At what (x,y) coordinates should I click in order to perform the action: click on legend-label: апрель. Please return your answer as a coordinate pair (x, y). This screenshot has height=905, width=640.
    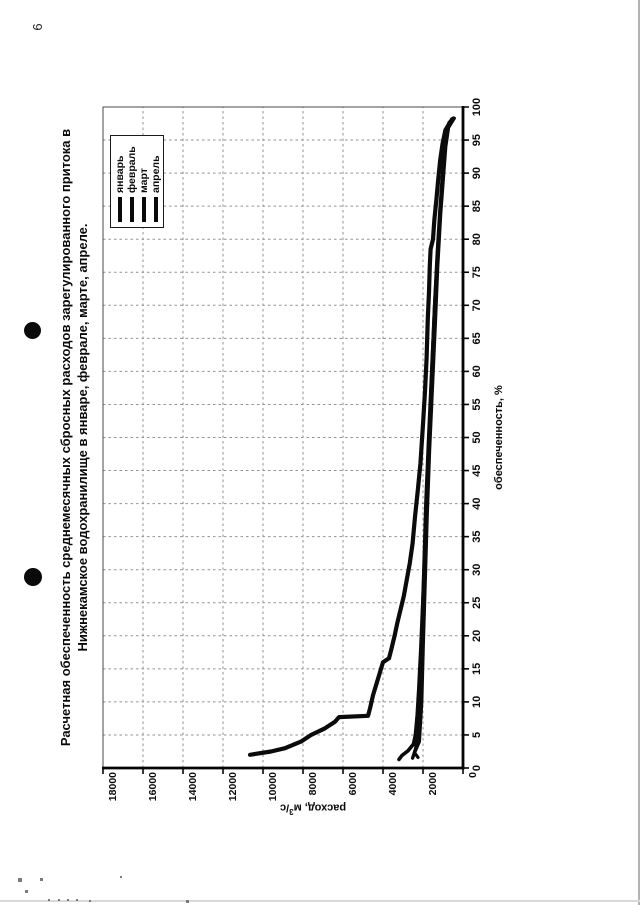
    Looking at the image, I should click on (156, 174).